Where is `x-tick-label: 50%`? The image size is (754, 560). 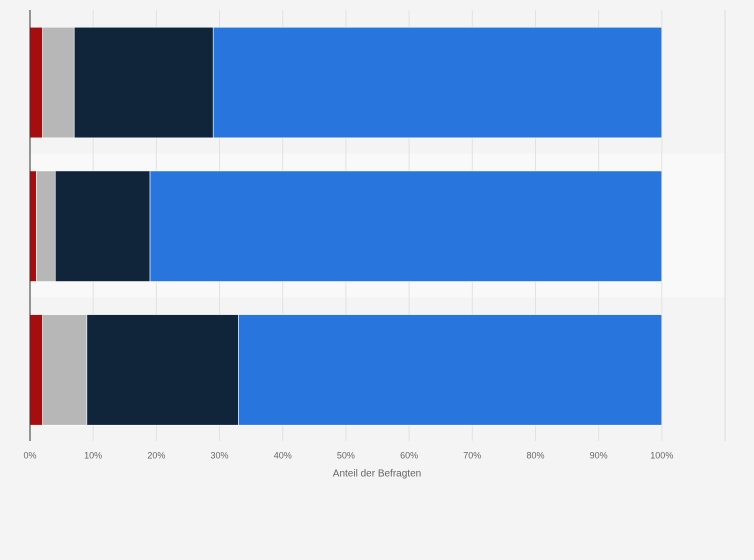
x-tick-label: 50% is located at coordinates (346, 455).